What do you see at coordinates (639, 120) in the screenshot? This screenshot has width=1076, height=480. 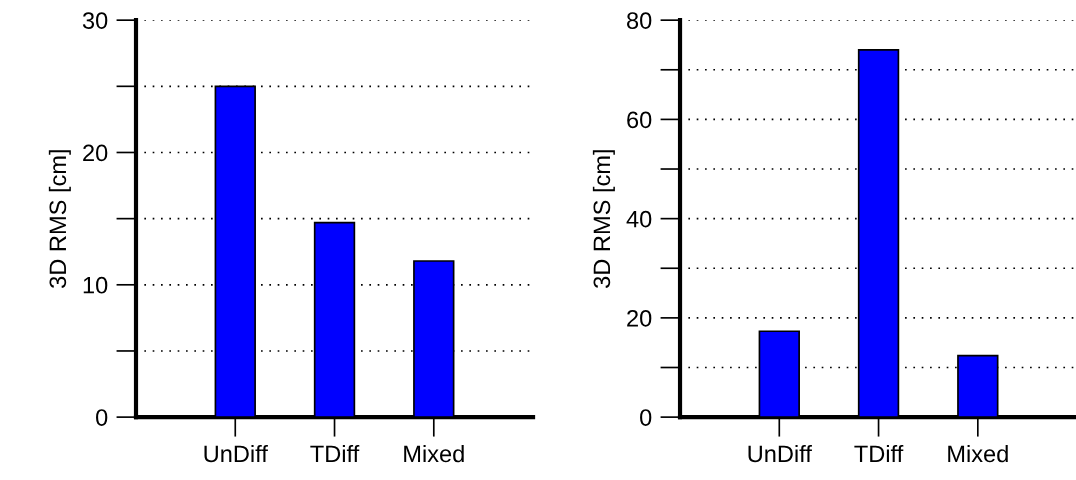 I see `y-tick-label: 60` at bounding box center [639, 120].